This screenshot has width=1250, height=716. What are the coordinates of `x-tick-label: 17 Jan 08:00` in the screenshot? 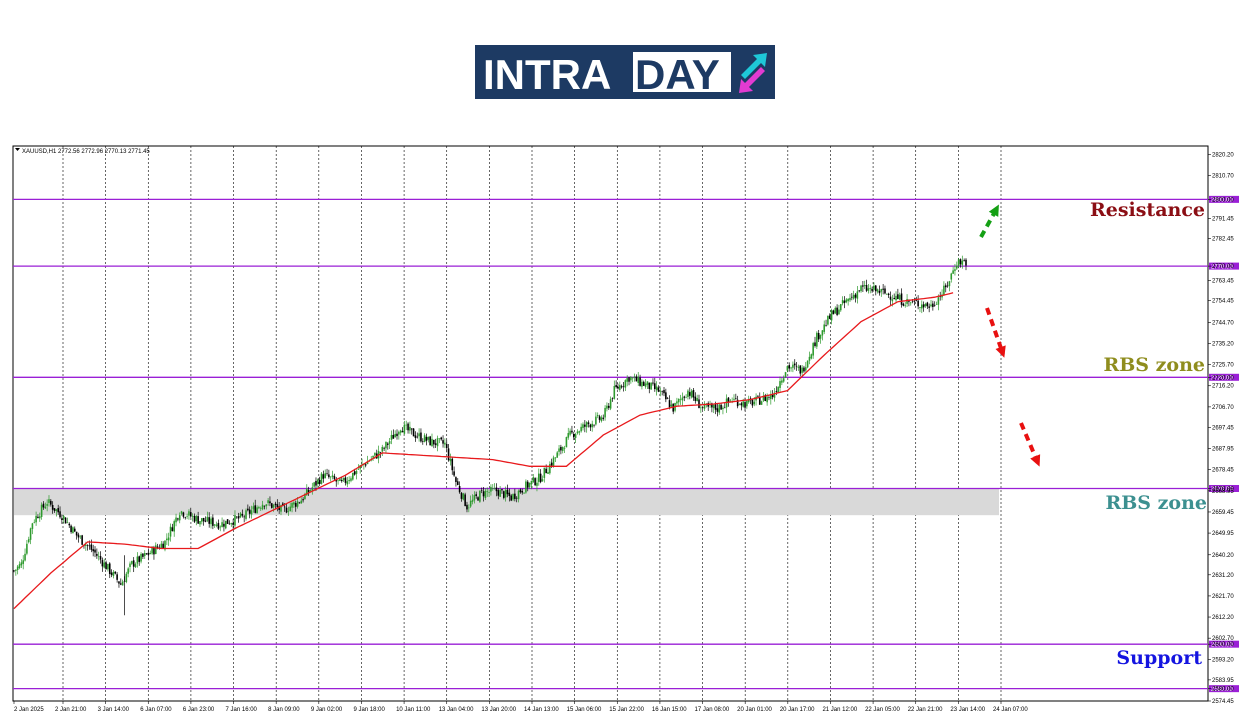 It's located at (712, 710).